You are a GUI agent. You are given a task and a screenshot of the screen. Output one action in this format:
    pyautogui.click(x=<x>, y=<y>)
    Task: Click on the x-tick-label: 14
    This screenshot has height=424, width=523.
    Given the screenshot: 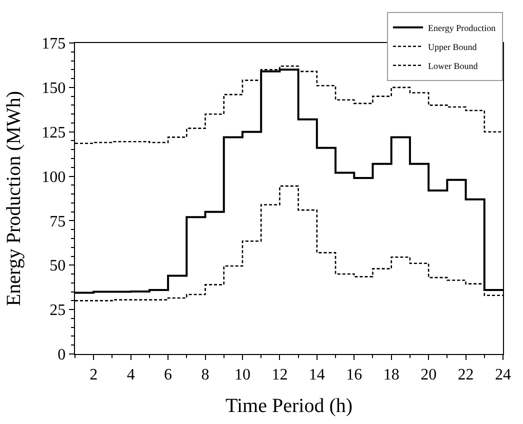 What is the action you would take?
    pyautogui.click(x=316, y=375)
    